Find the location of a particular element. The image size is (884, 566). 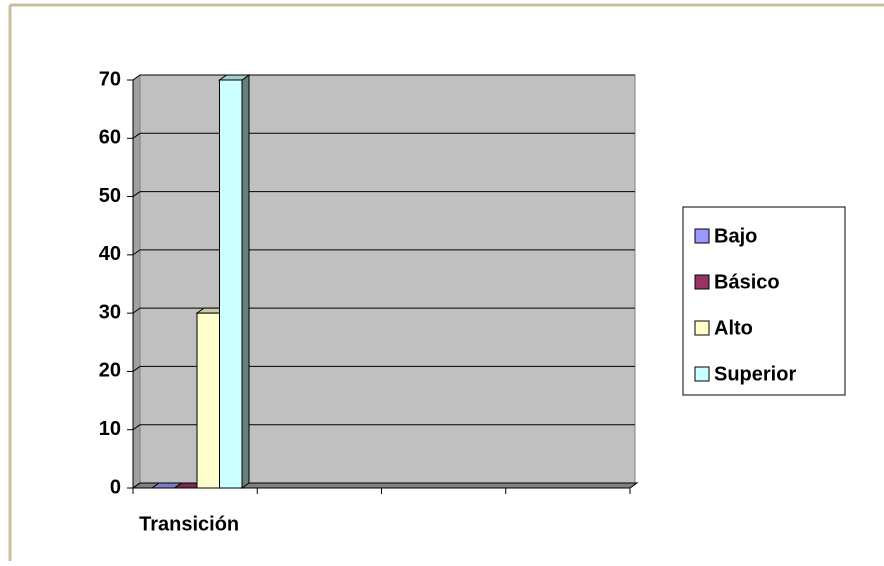

y-tick-label: 20 is located at coordinates (110, 371).